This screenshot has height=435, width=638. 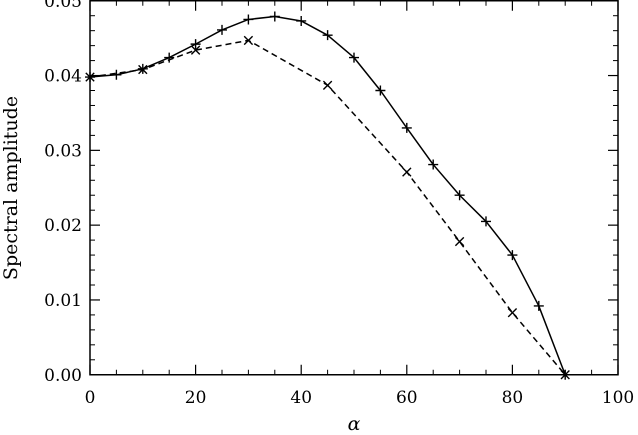 What do you see at coordinates (63, 77) in the screenshot?
I see `y-tick-label: 0.04` at bounding box center [63, 77].